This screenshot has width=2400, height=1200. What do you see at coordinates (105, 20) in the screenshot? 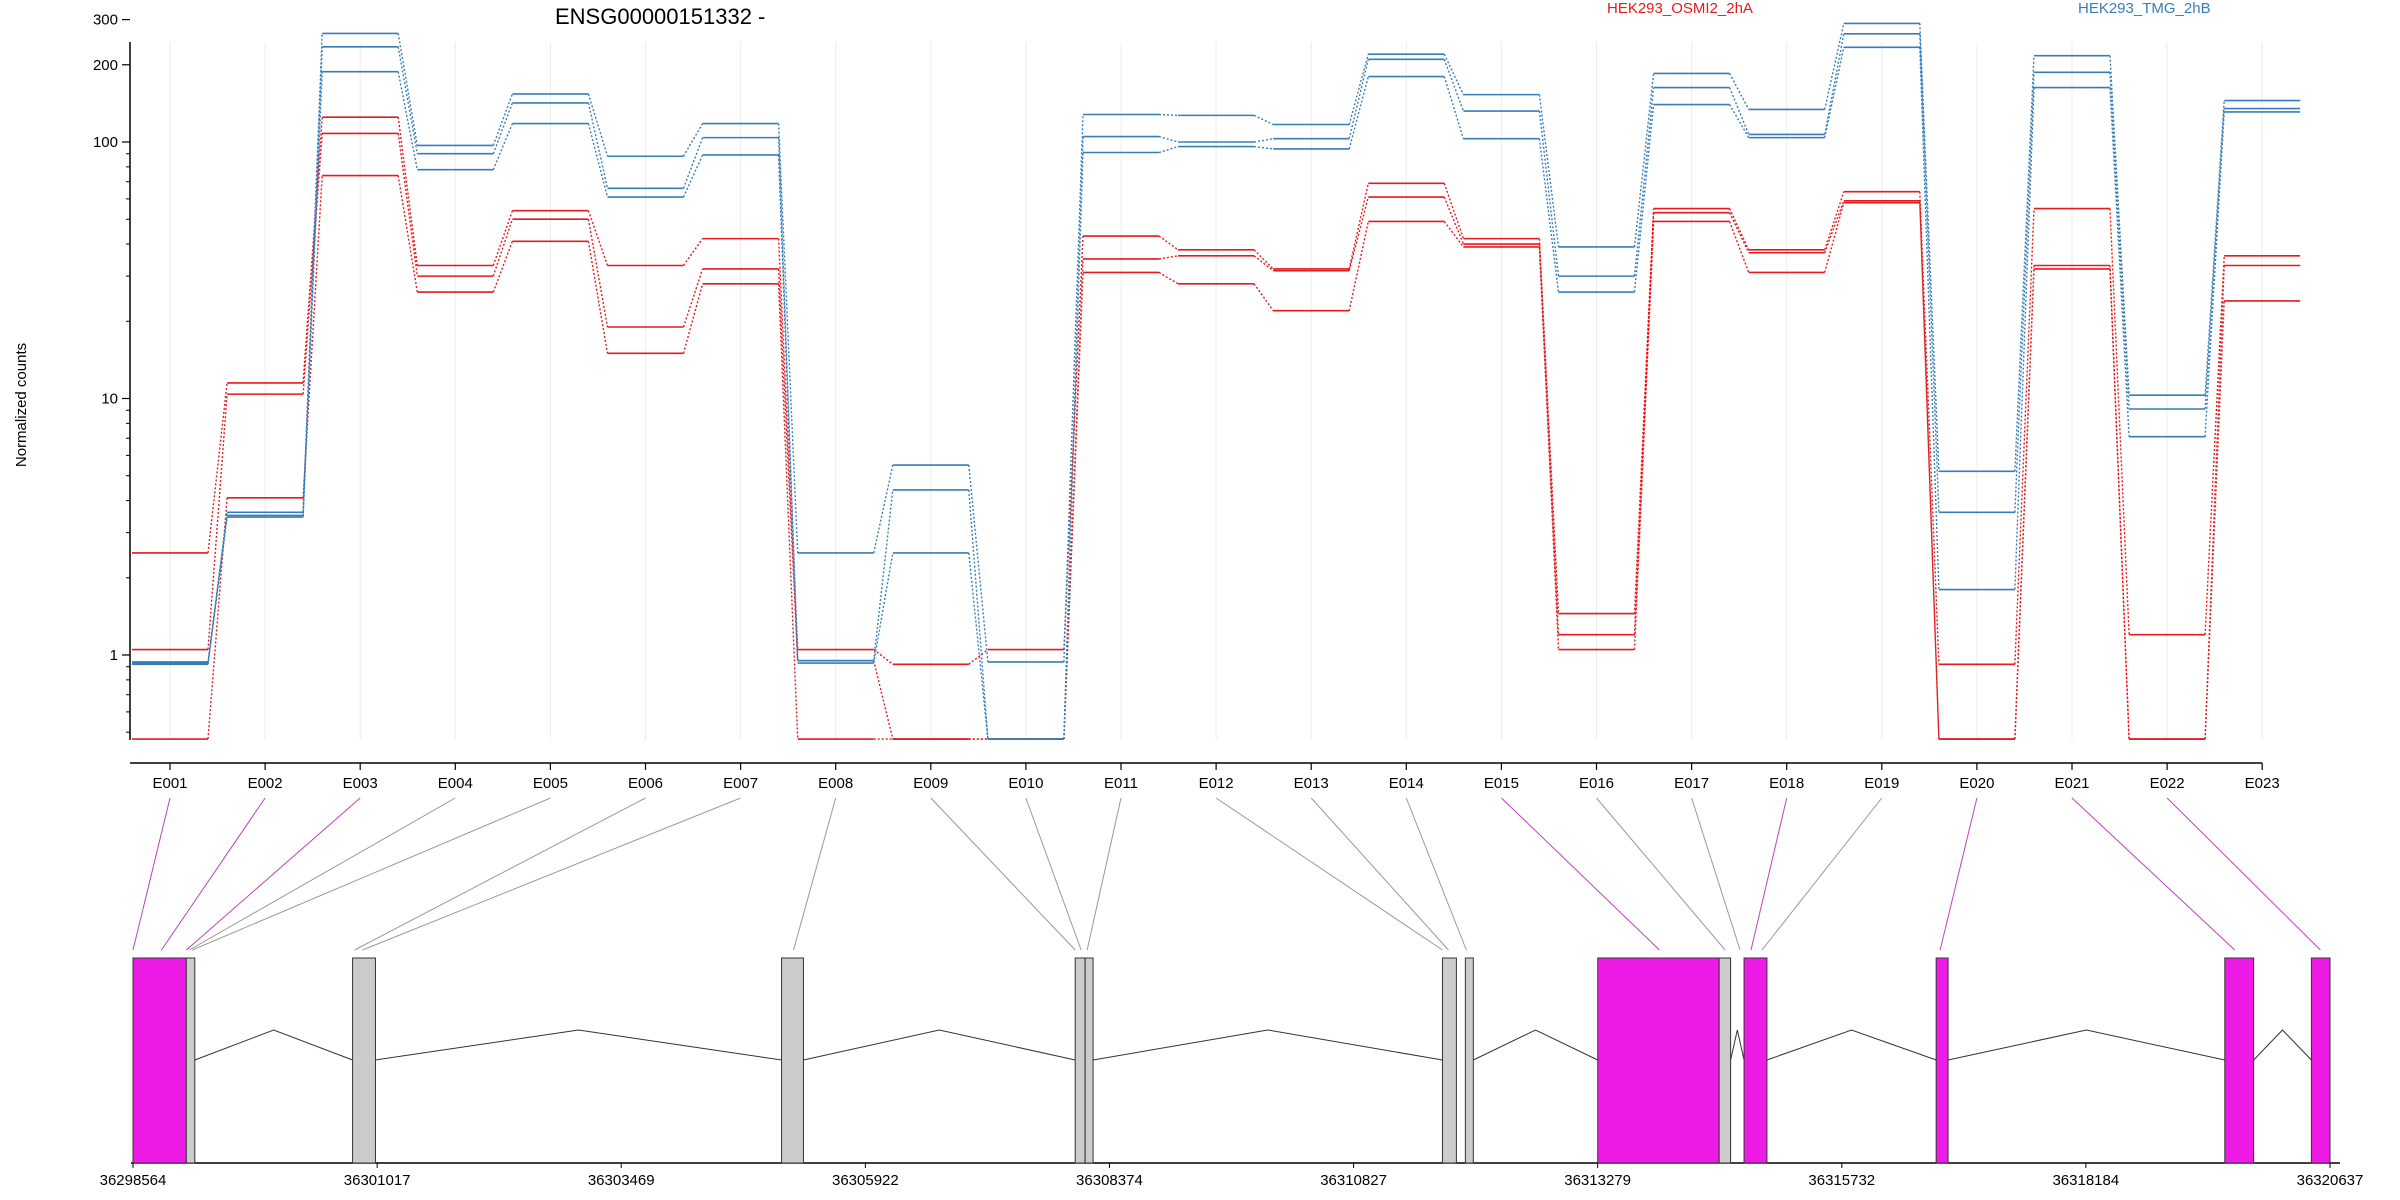
I see `y-tick-label: 300` at bounding box center [105, 20].